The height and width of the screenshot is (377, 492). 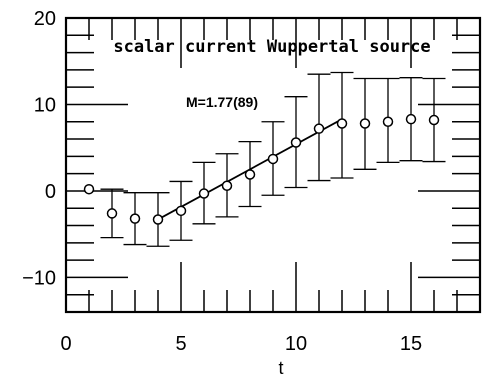 What do you see at coordinates (45, 105) in the screenshot?
I see `y-tick-label: 10` at bounding box center [45, 105].